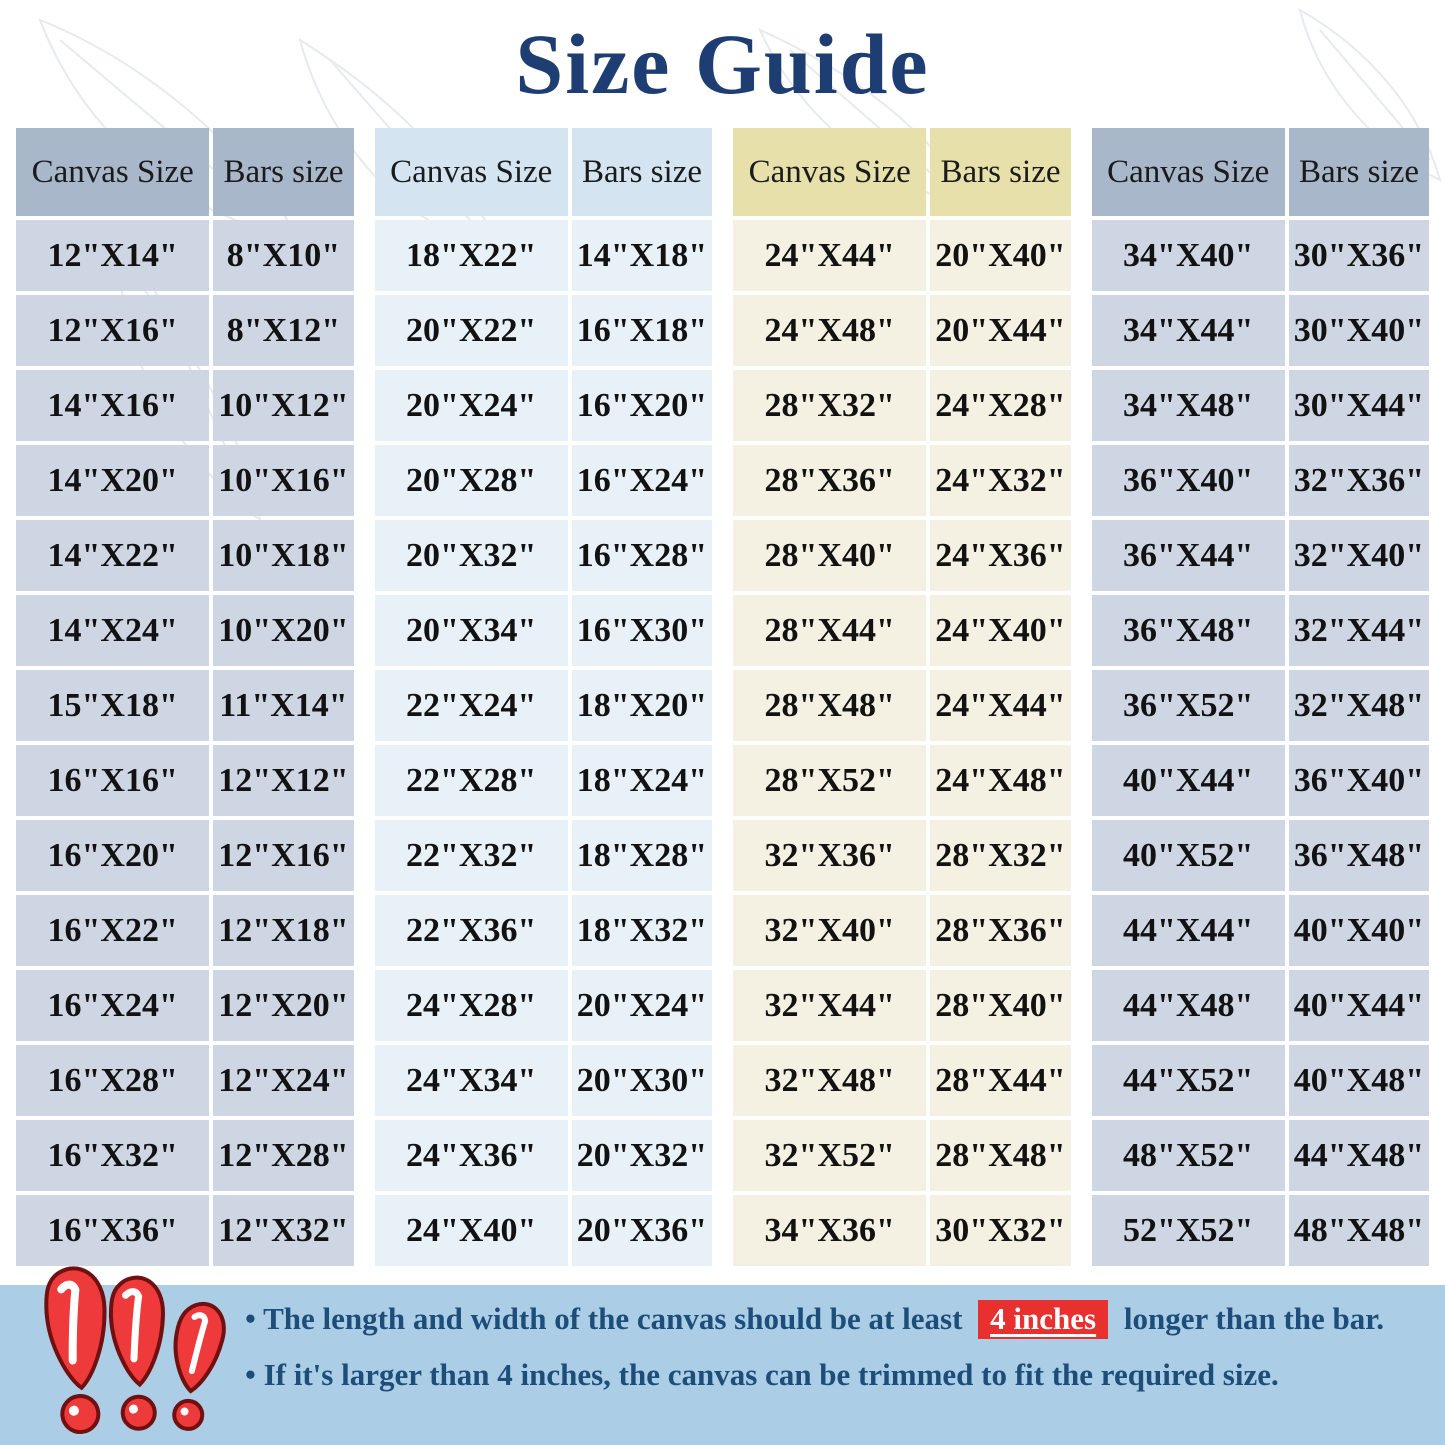 This screenshot has width=1445, height=1445. I want to click on canvas-size-cell: 14"X16", so click(113, 405).